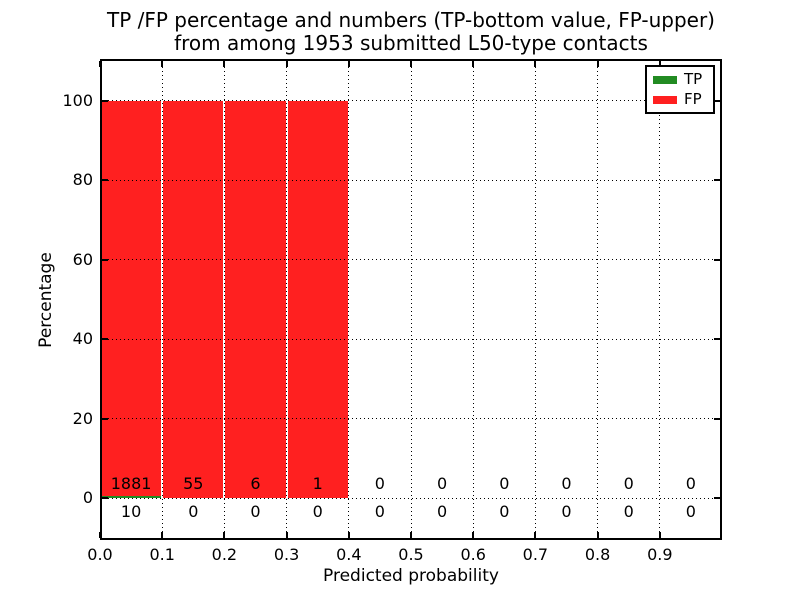 The width and height of the screenshot is (800, 600). I want to click on fp-count-label: 55, so click(193, 484).